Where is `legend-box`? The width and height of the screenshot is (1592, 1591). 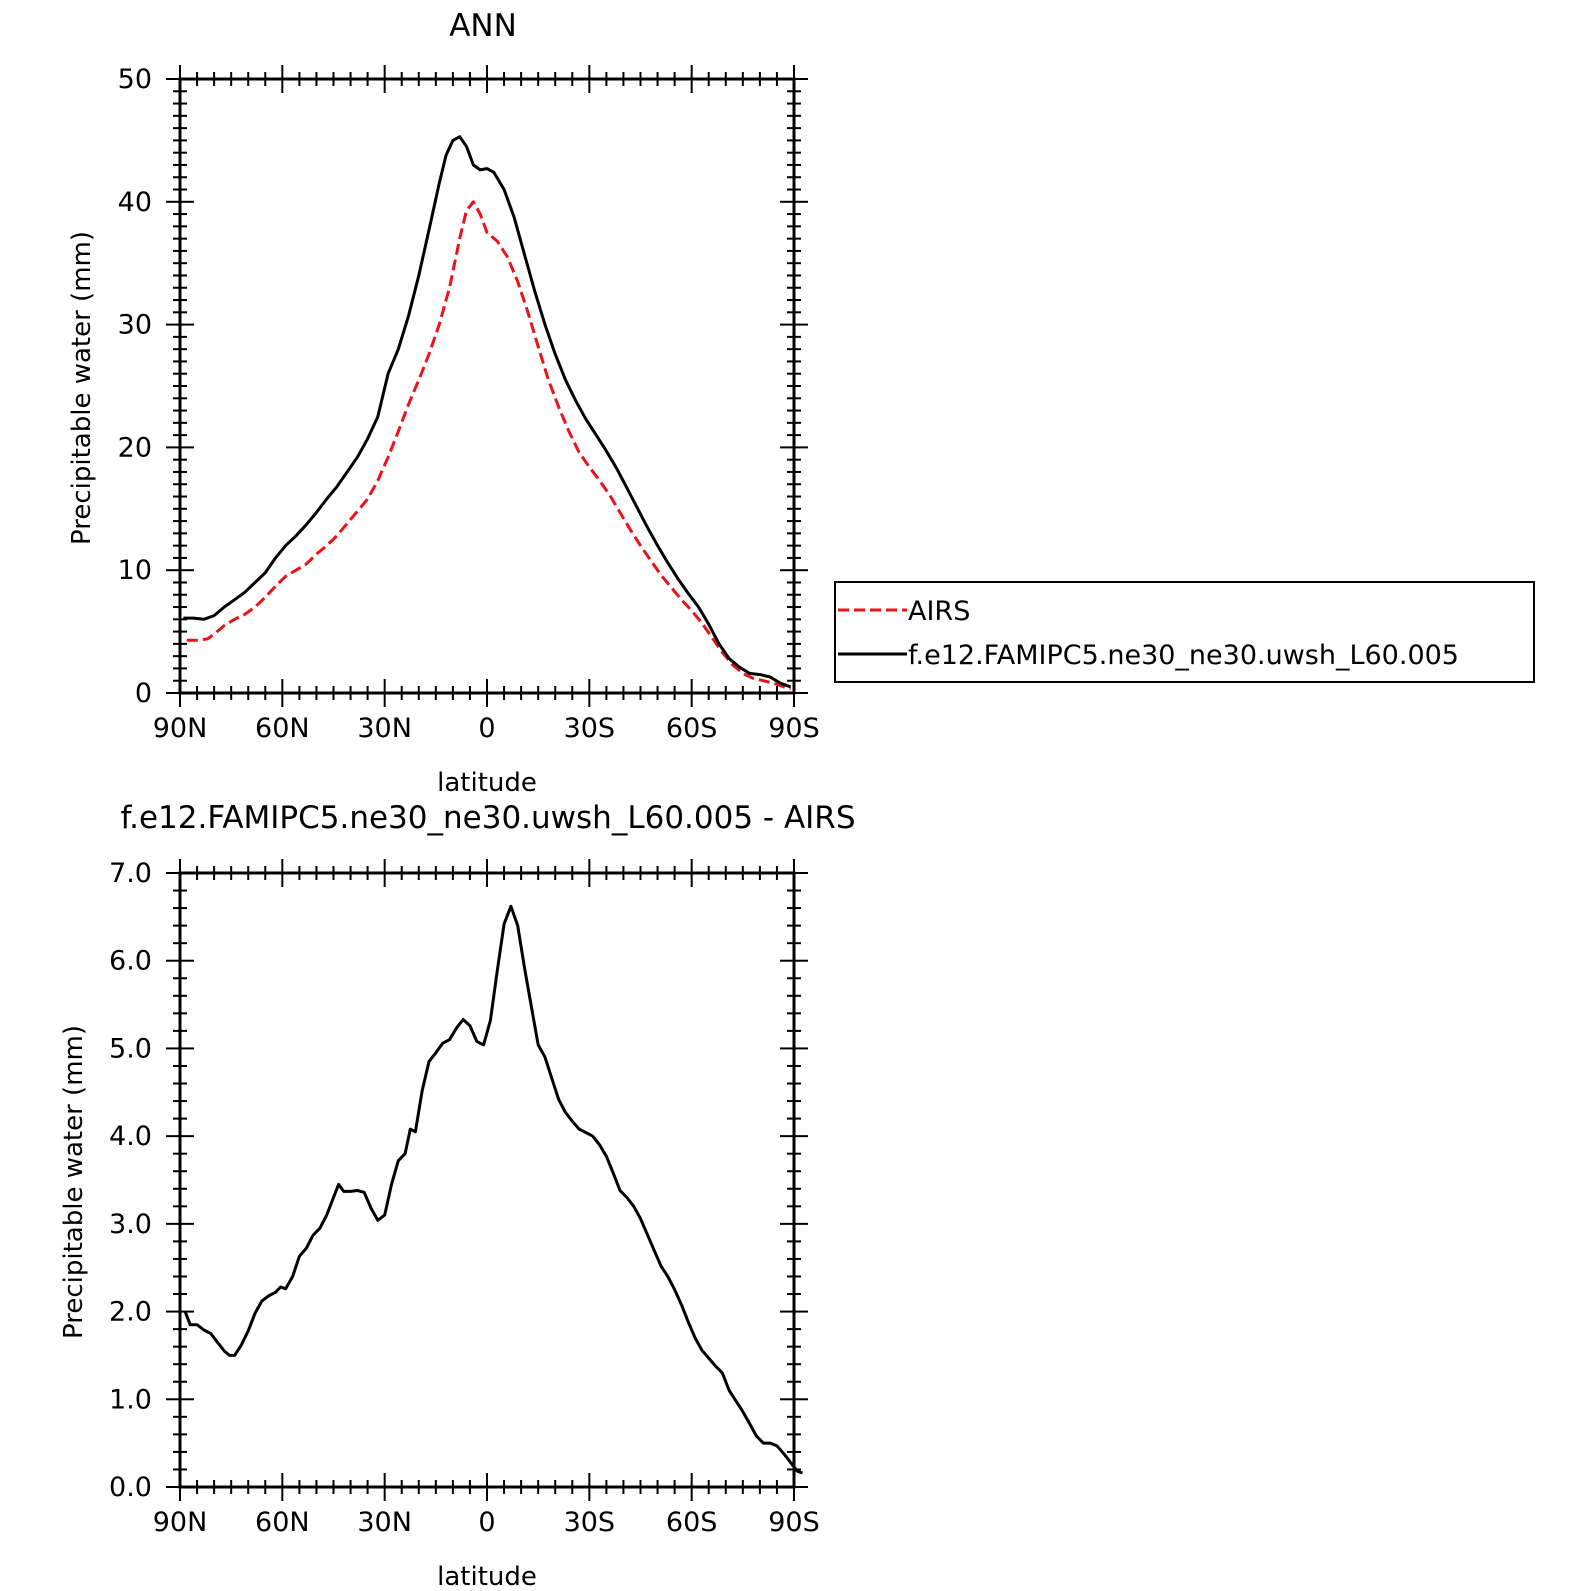
legend-box is located at coordinates (1184, 632).